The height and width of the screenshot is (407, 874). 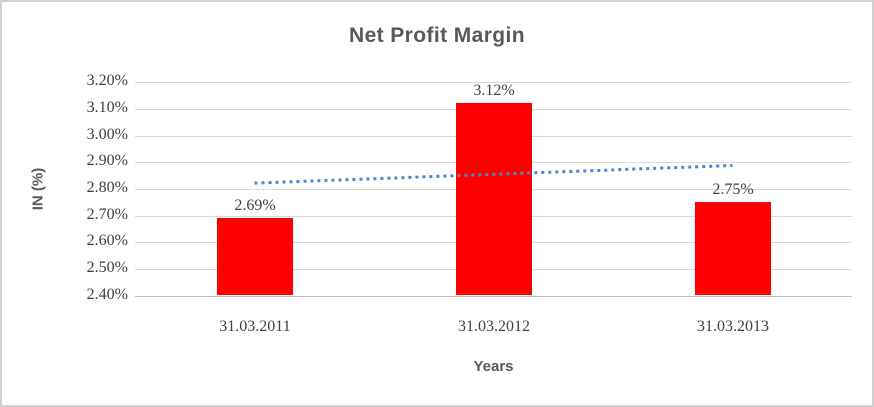 What do you see at coordinates (107, 294) in the screenshot?
I see `y-tick-label: 2.40%` at bounding box center [107, 294].